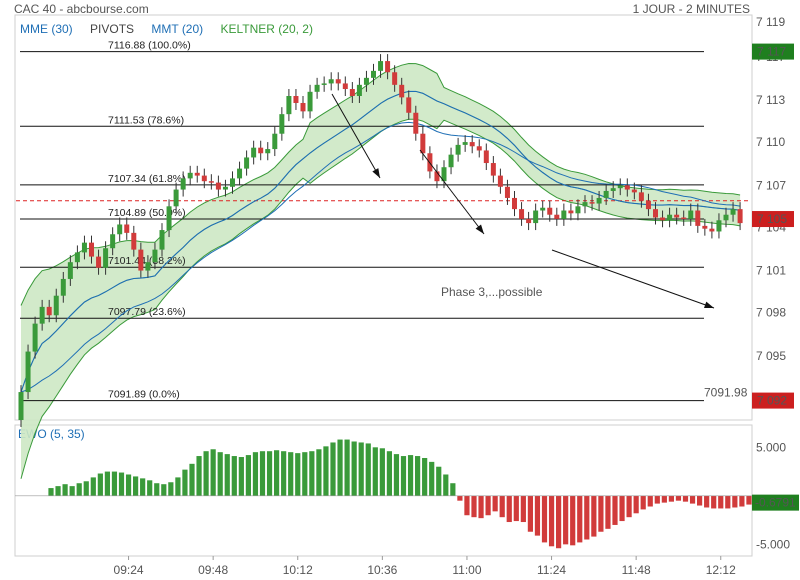 This screenshot has height=580, width=800. Describe the element at coordinates (129, 570) in the screenshot. I see `x-tick-label: 09:24` at that location.